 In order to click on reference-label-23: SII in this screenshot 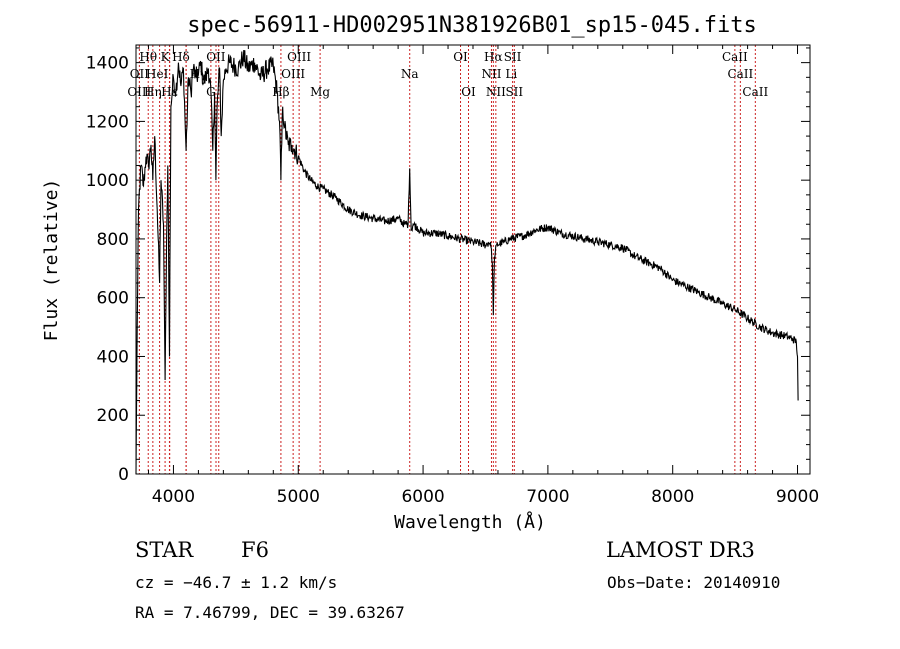, I will do `click(514, 92)`.